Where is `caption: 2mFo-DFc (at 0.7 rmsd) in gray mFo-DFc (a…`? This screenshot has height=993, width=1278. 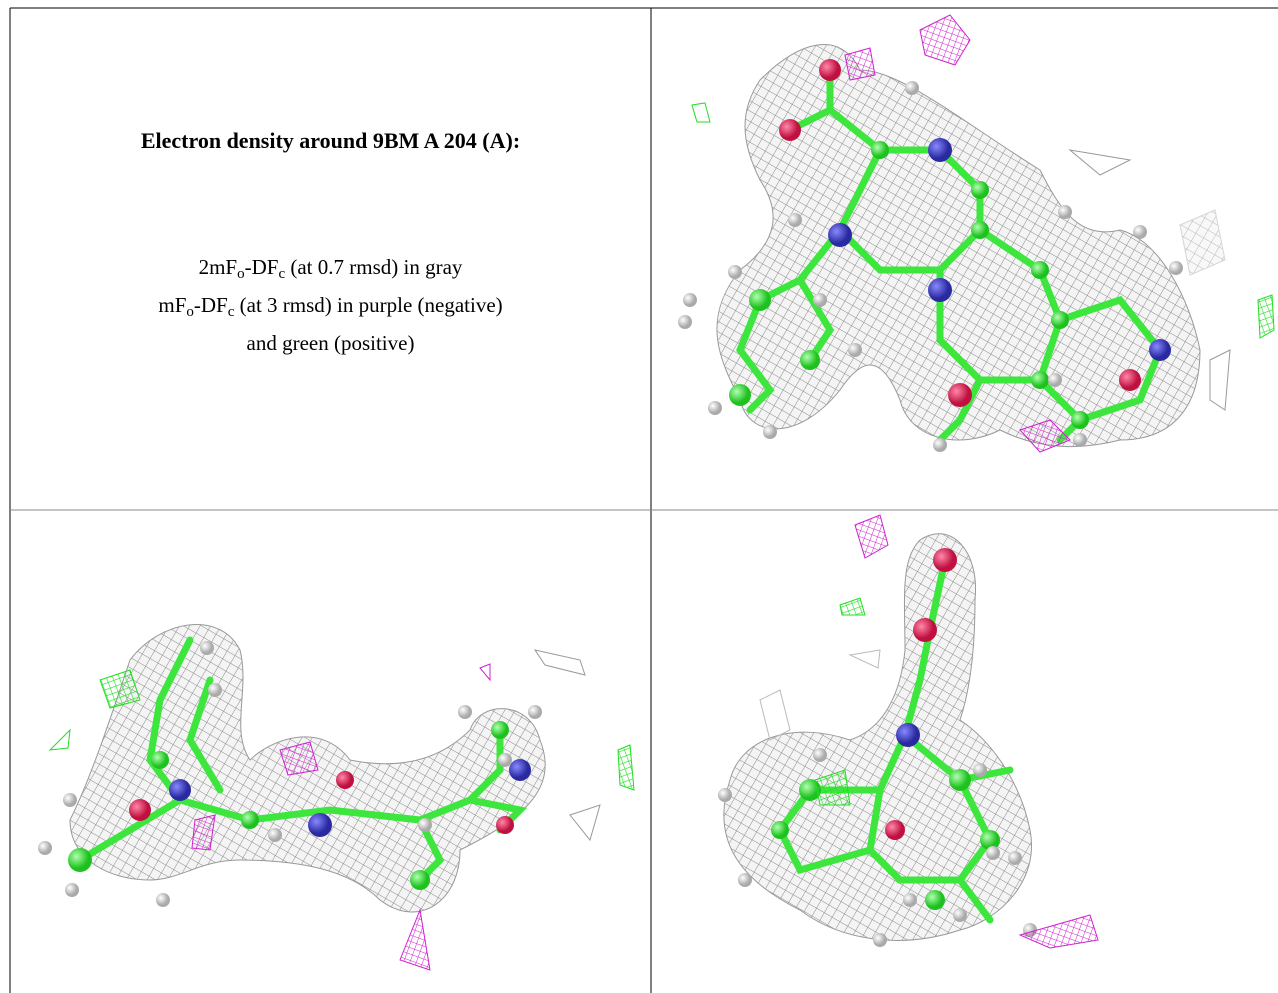 caption: 2mFo-DFc (at 0.7 rmsd) in gray mFo-DFc (a… is located at coordinates (330, 305).